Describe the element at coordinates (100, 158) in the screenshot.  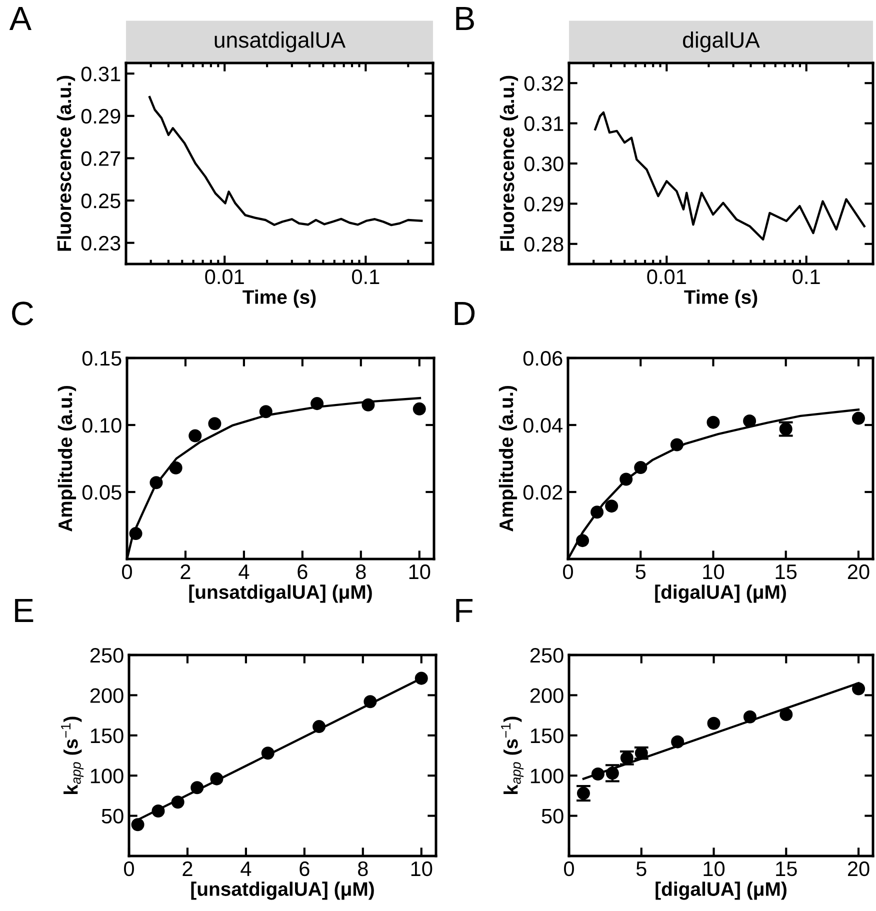
I see `y-tick-label: 0.27` at that location.